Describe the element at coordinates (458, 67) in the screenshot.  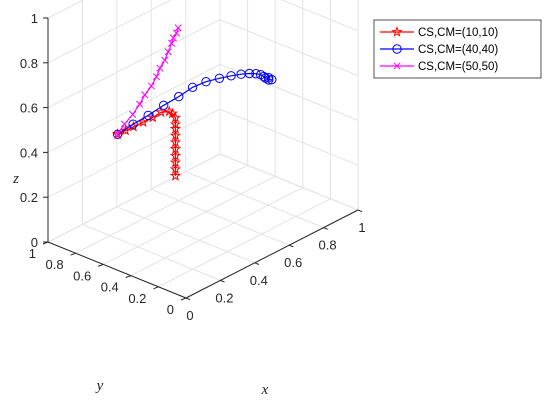
I see `legend-label: CS,CM=(50,50)` at that location.